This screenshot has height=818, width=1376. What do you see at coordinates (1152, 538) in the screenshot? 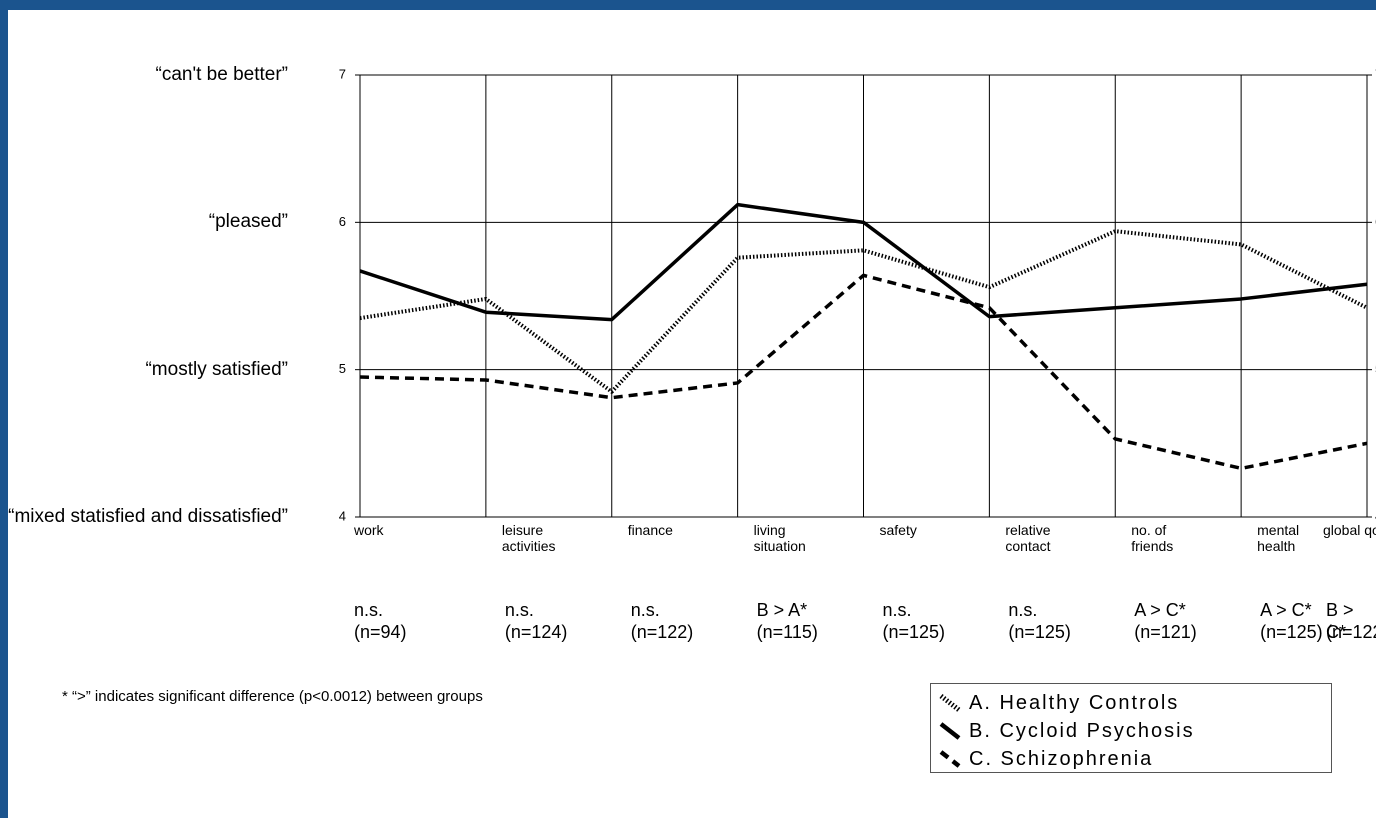
I see `x-tick-label: no. of friends` at bounding box center [1152, 538].